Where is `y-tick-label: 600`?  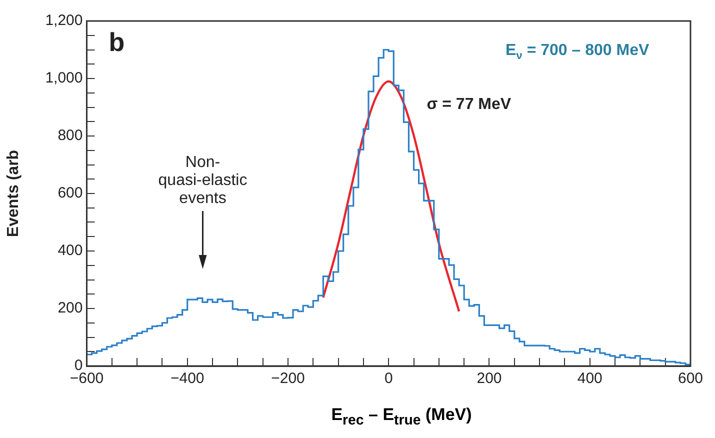 y-tick-label: 600 is located at coordinates (70, 193).